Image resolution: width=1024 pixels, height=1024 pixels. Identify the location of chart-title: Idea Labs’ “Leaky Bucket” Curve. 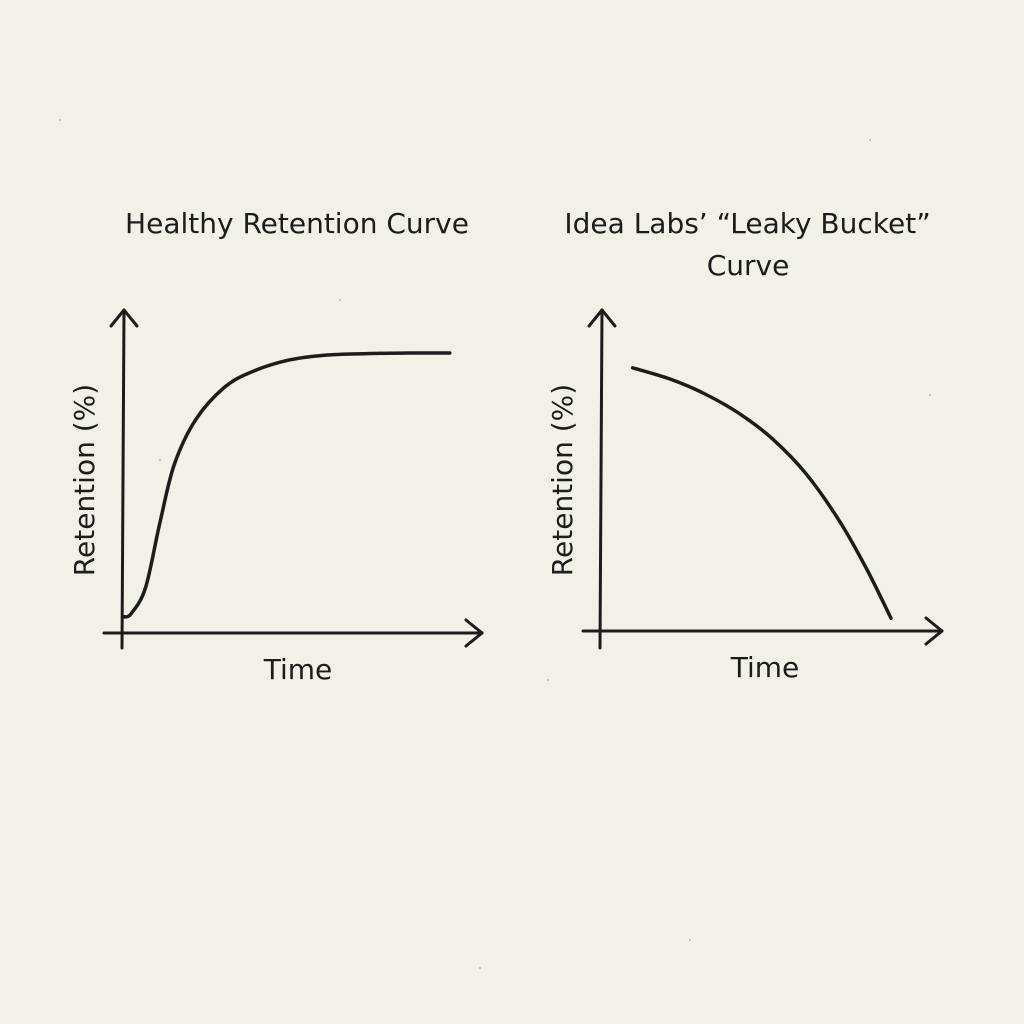
(751, 244).